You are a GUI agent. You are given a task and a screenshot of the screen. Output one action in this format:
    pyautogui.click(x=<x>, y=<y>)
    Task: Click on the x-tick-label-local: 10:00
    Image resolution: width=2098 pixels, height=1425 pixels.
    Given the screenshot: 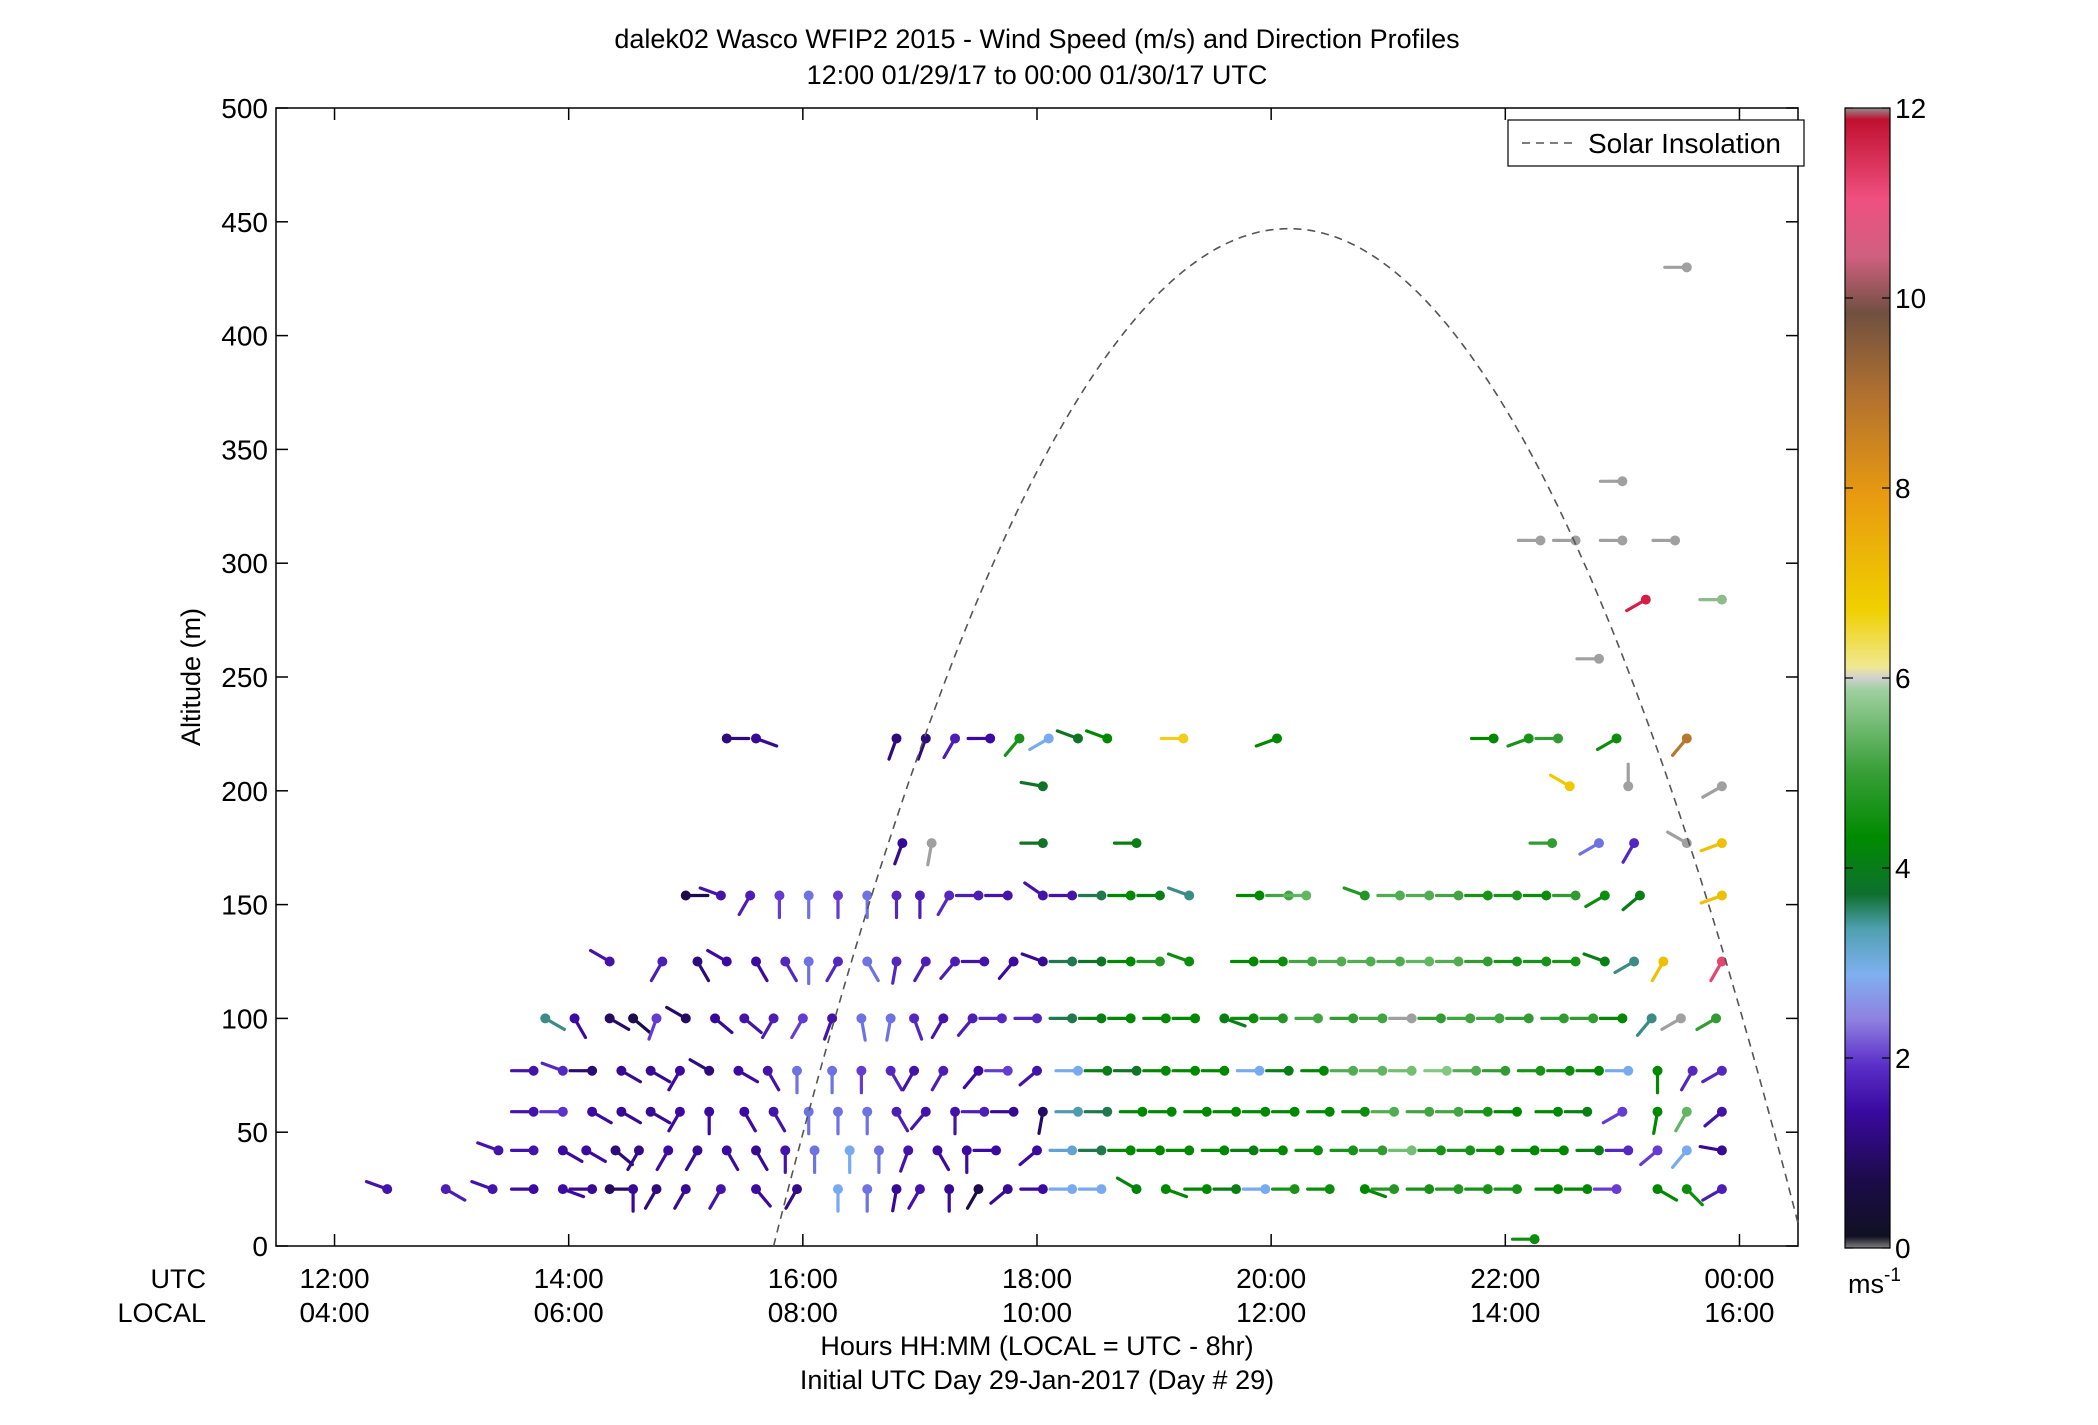 What is the action you would take?
    pyautogui.click(x=1037, y=1312)
    